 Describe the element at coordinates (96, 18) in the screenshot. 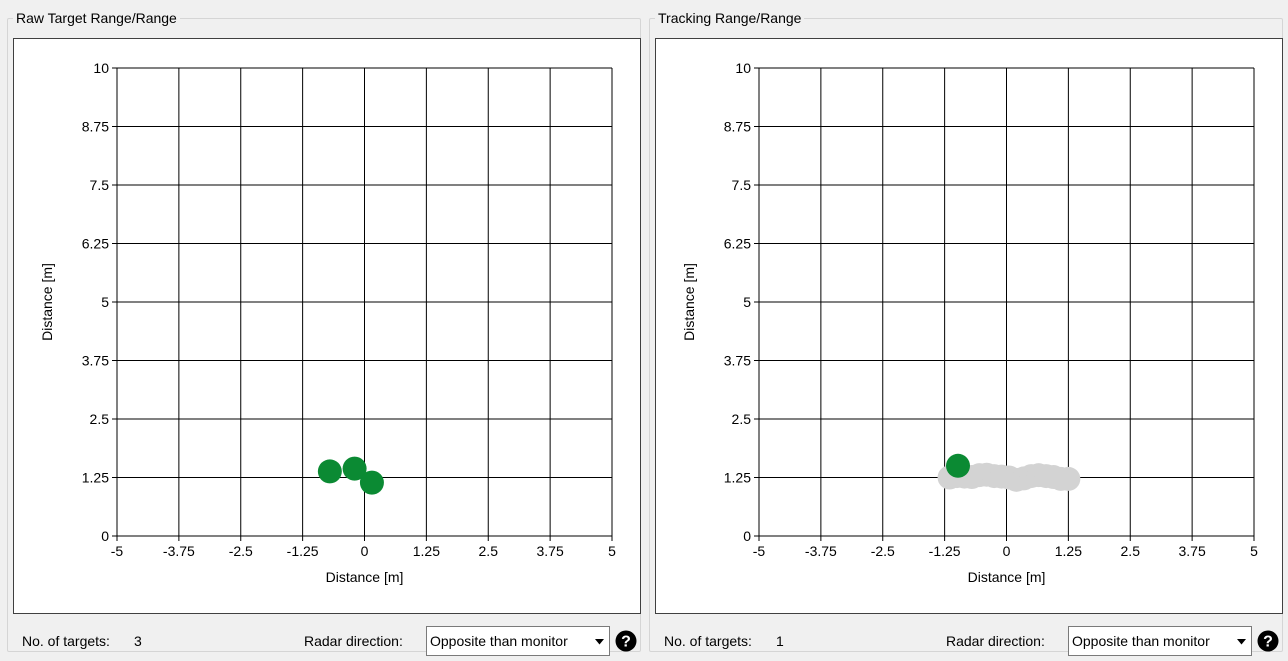

I see `panel-title: Raw Target Range/Range` at that location.